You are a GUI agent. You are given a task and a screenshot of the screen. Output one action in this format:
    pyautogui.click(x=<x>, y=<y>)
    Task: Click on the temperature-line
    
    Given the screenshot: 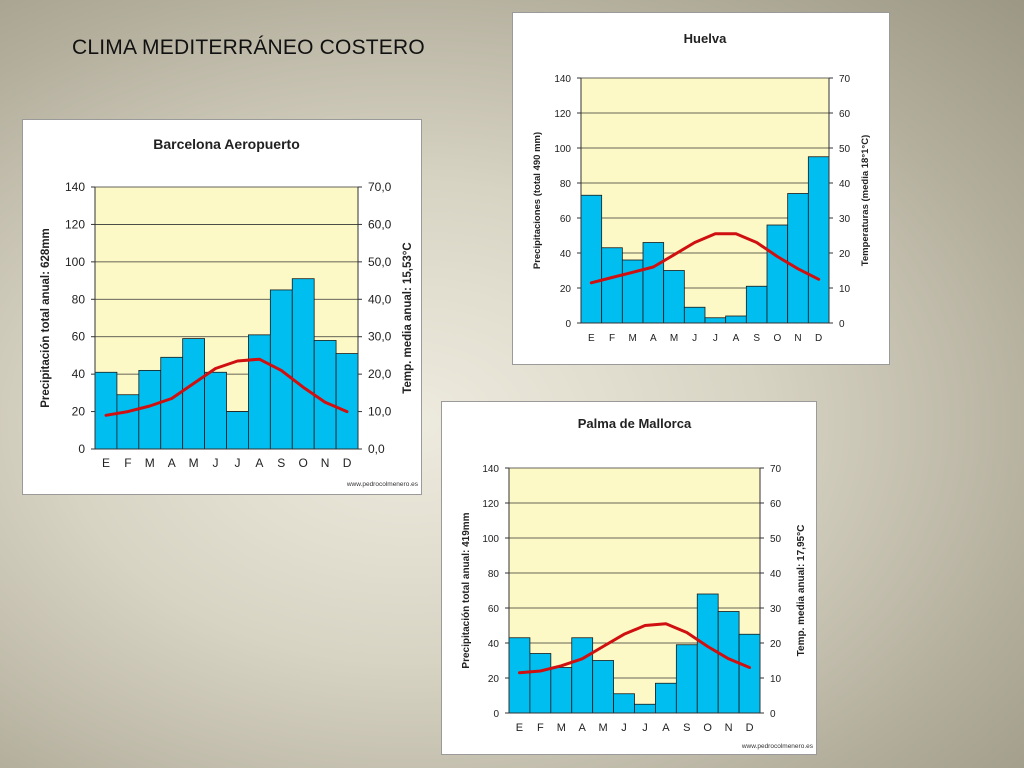 What is the action you would take?
    pyautogui.click(x=634, y=648)
    